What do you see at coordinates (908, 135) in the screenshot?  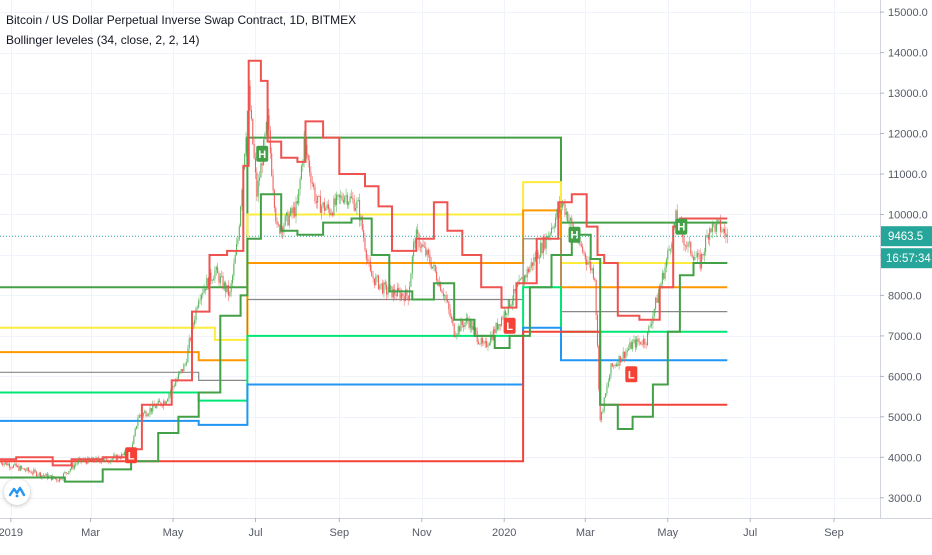 I see `y-tick-label: 12000.0` at bounding box center [908, 135].